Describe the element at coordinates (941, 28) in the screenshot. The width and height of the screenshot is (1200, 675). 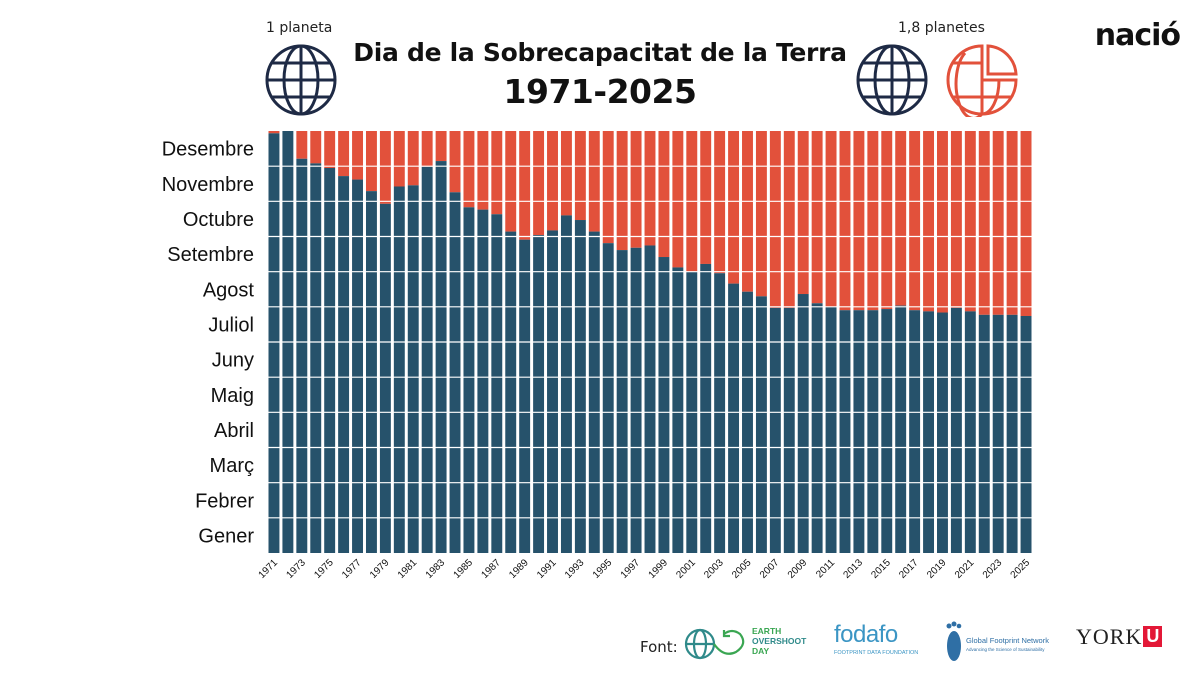
I see `planets-needed-label: 1,8 planetes` at that location.